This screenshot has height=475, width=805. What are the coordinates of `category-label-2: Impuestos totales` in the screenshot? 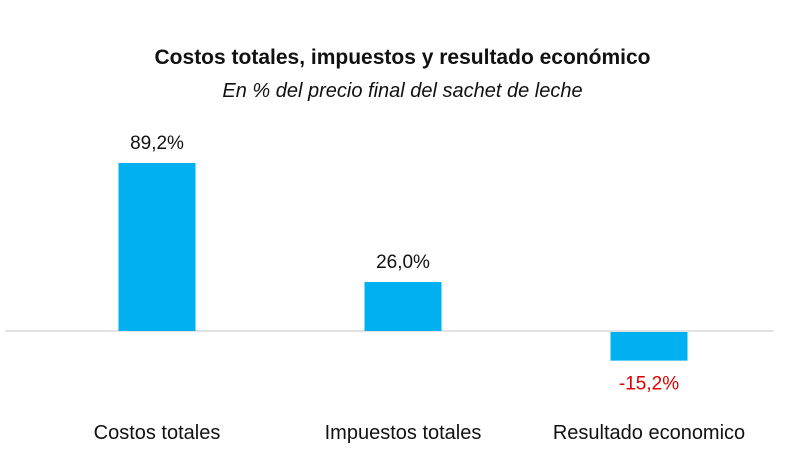 It's located at (403, 433).